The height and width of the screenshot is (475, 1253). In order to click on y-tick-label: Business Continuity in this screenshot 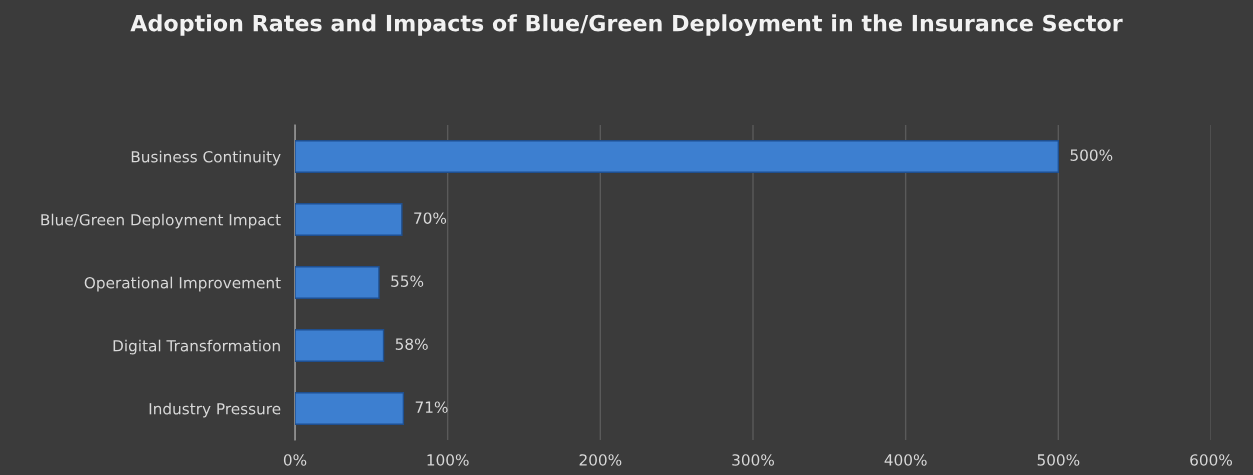, I will do `click(206, 158)`.